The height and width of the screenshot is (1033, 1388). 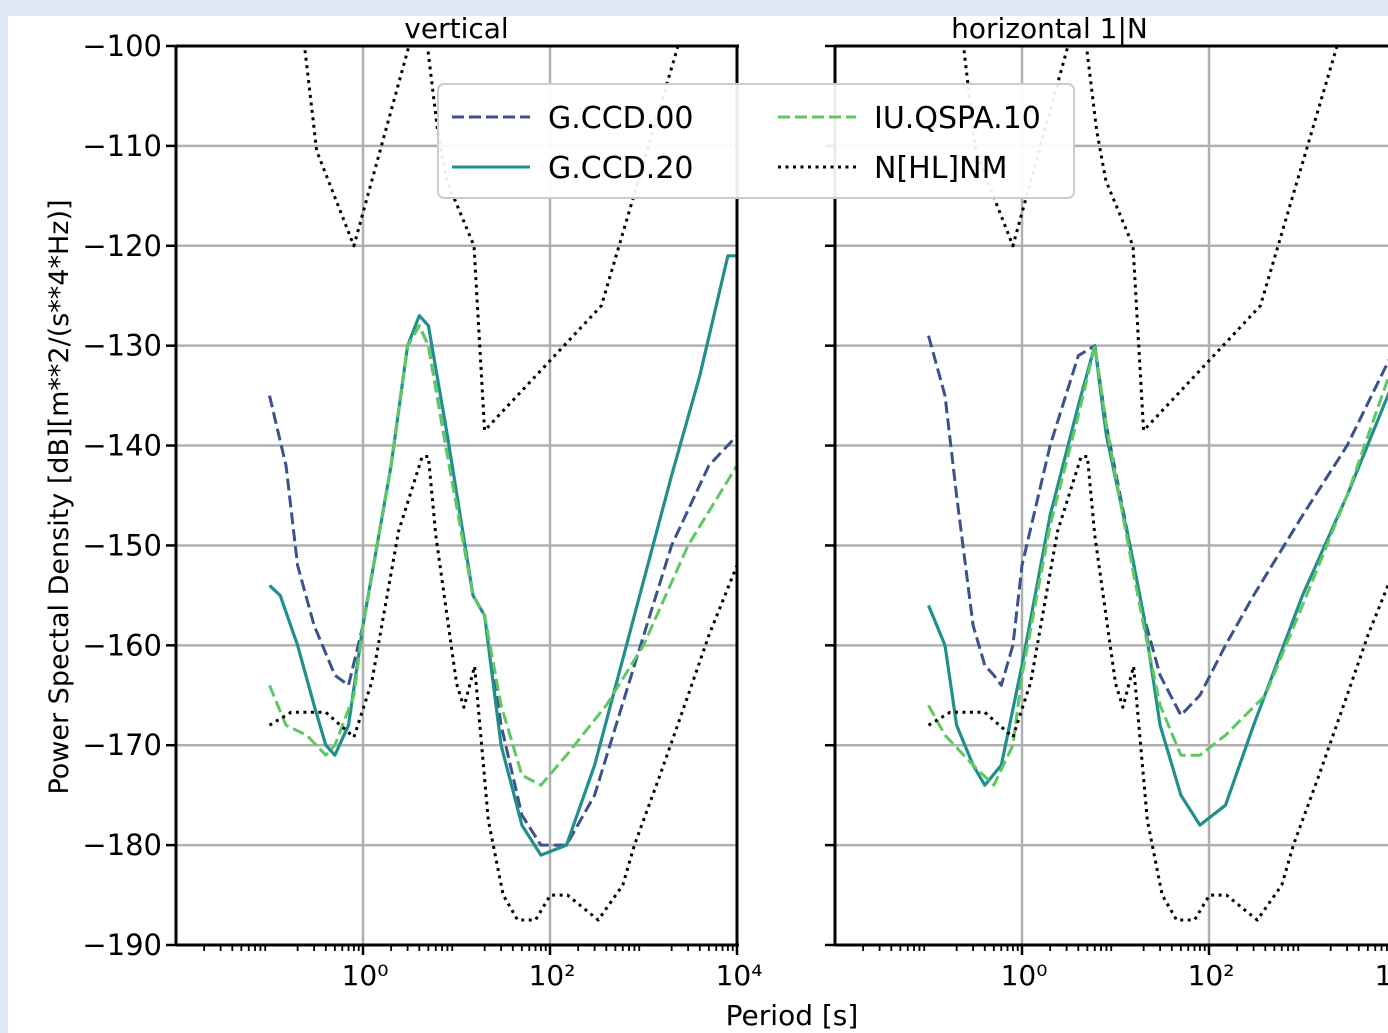 What do you see at coordinates (122, 845) in the screenshot?
I see `y-tick-label: −180` at bounding box center [122, 845].